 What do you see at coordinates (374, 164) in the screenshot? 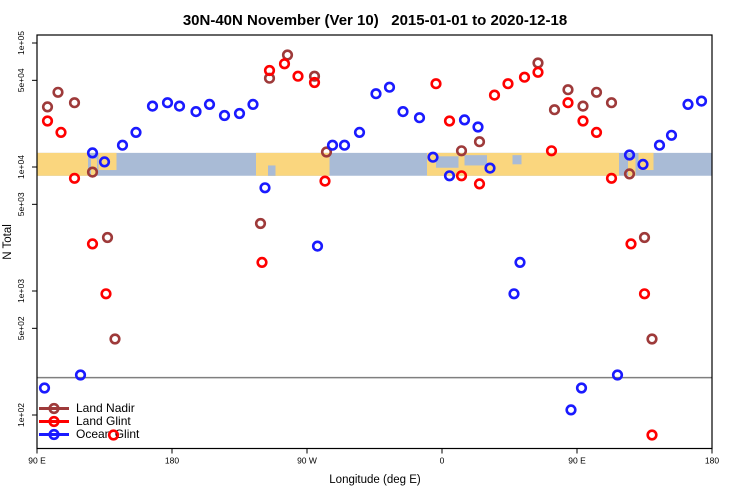
I see `world-map-band` at bounding box center [374, 164].